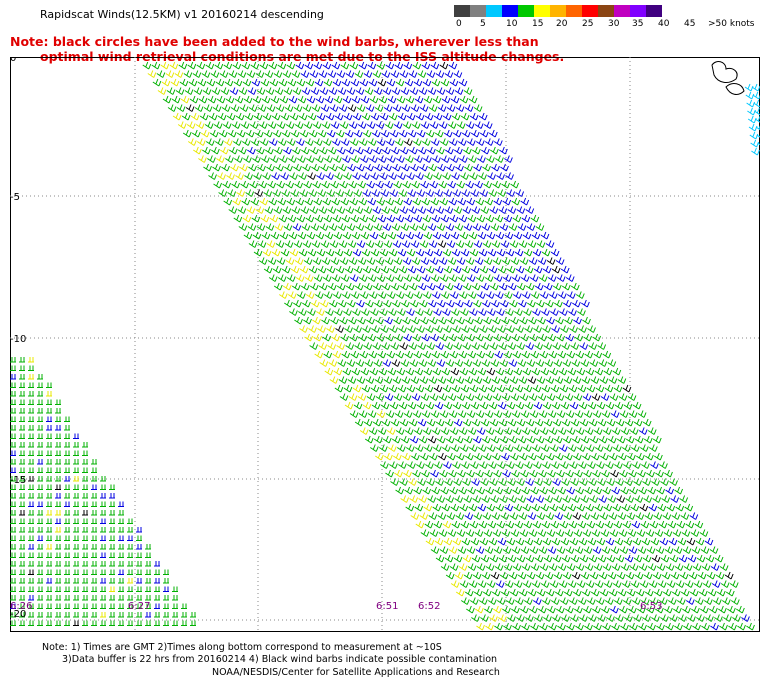 This screenshot has width=760, height=688. Describe the element at coordinates (15, 197) in the screenshot. I see `latitude-label: -5` at that location.